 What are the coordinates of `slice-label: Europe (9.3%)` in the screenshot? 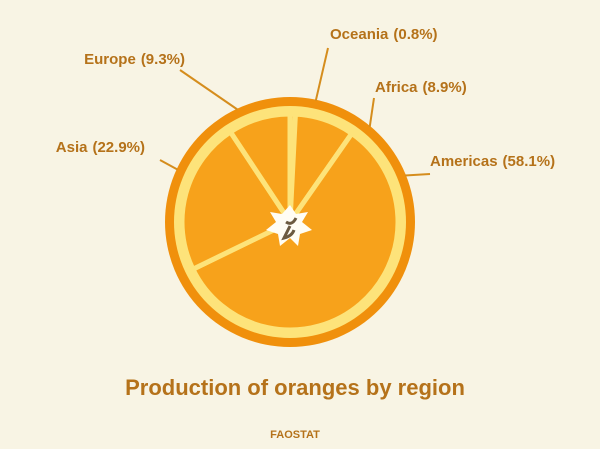 It's located at (134, 59).